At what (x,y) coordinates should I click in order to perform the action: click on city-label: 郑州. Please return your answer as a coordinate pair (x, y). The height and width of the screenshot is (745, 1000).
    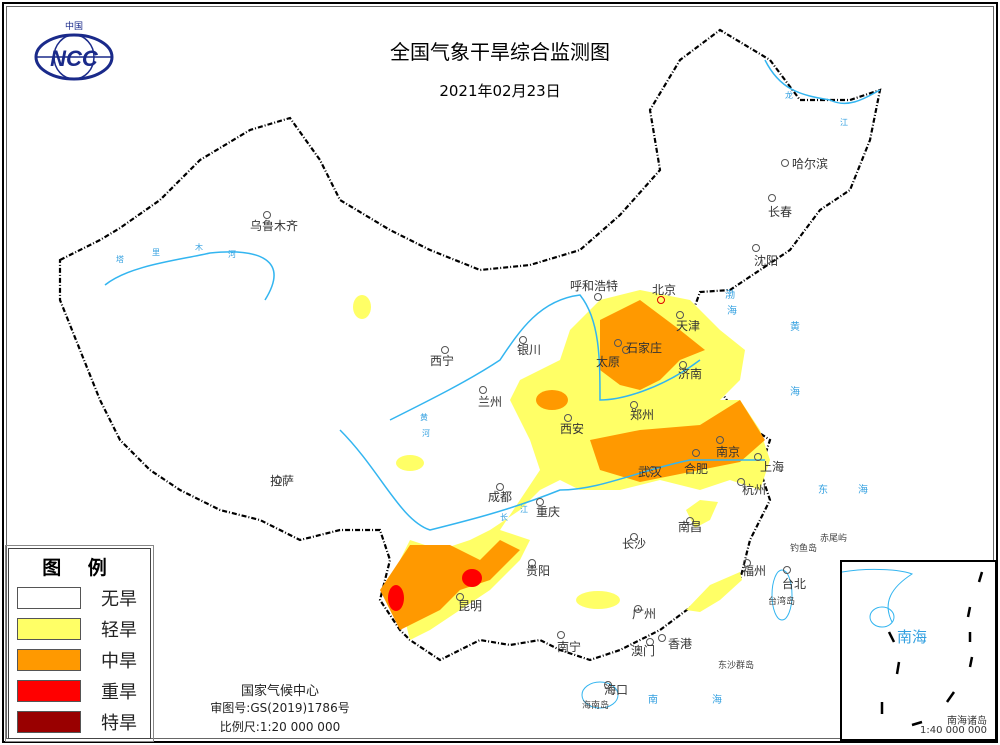
    Looking at the image, I should click on (642, 414).